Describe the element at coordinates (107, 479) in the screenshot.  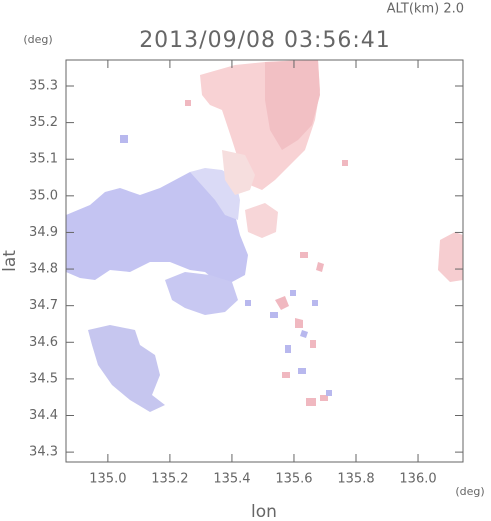
I see `x-tick-label: 135.0` at that location.